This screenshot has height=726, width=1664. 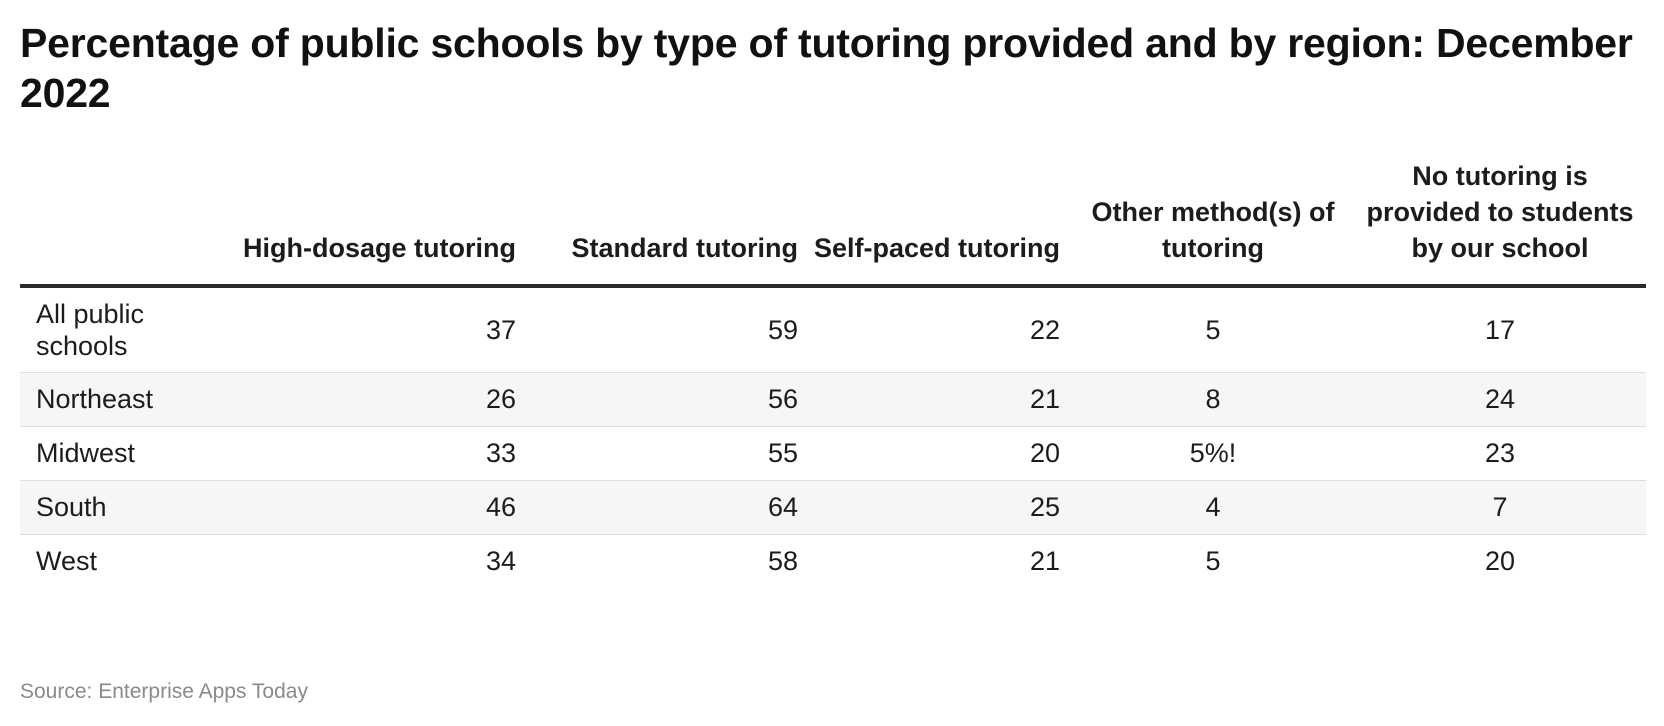 What do you see at coordinates (669, 223) in the screenshot?
I see `column-header-standard: Standard tutoring` at bounding box center [669, 223].